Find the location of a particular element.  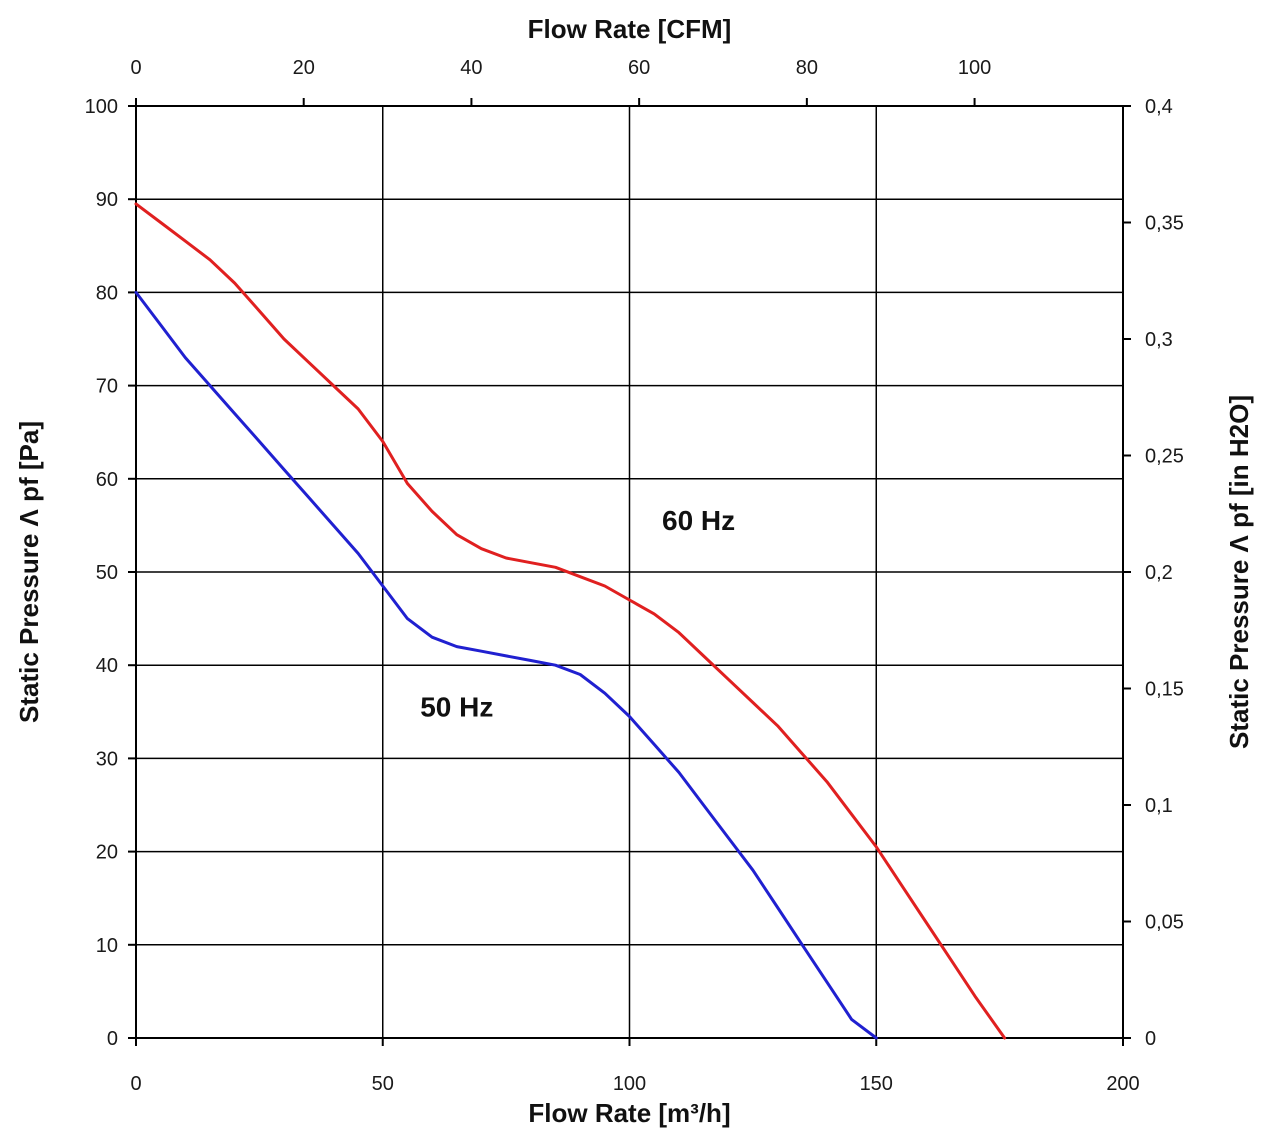

bottom-tick-label: 100 is located at coordinates (629, 1084).